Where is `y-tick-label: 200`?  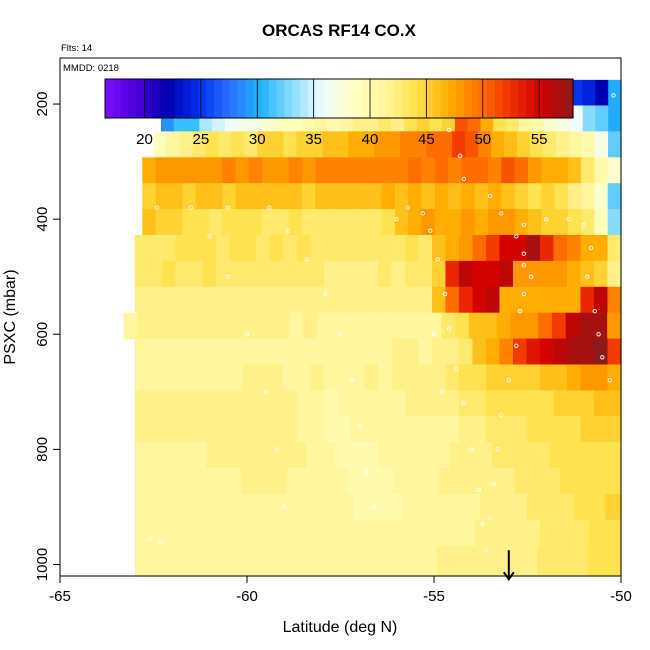 y-tick-label: 200 is located at coordinates (42, 104).